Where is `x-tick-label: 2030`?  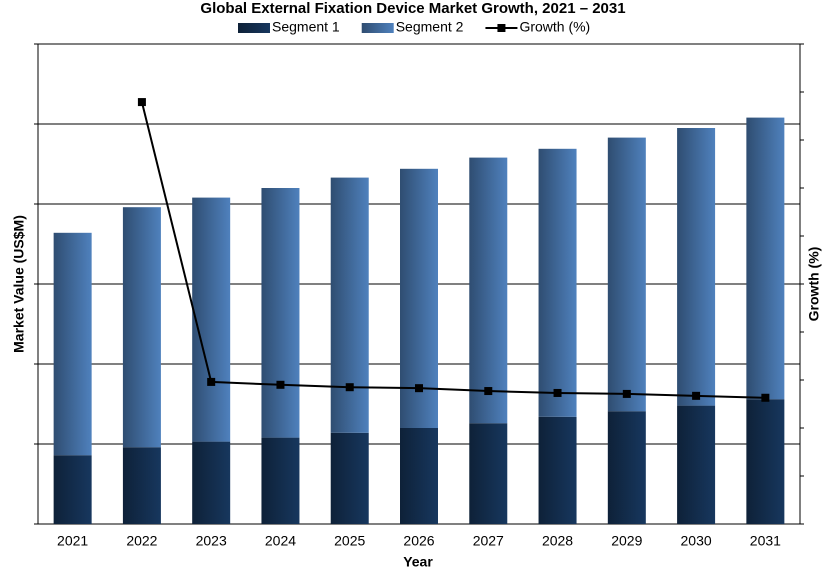 x-tick-label: 2030 is located at coordinates (696, 541).